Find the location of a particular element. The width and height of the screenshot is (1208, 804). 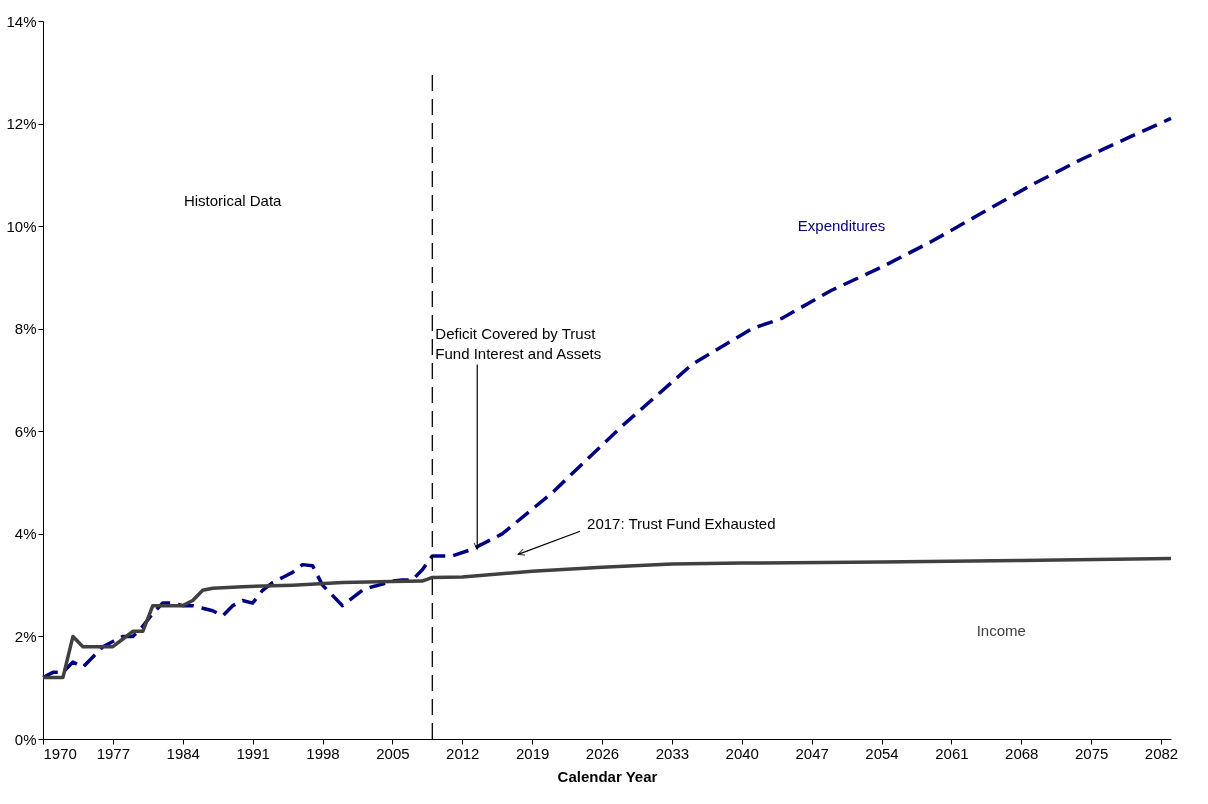

x-tick-label: 1984 is located at coordinates (183, 753).